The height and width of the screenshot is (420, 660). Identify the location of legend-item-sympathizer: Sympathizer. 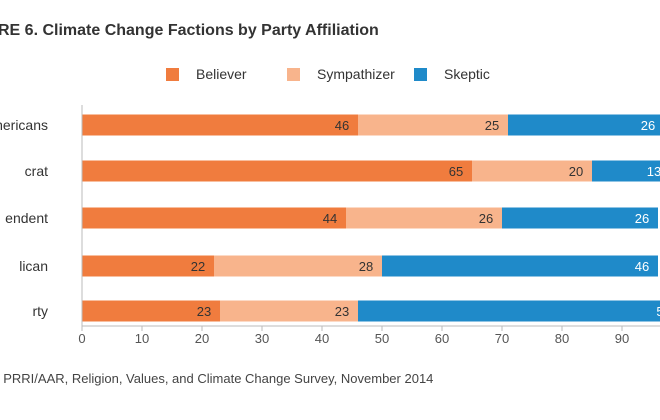
(341, 74).